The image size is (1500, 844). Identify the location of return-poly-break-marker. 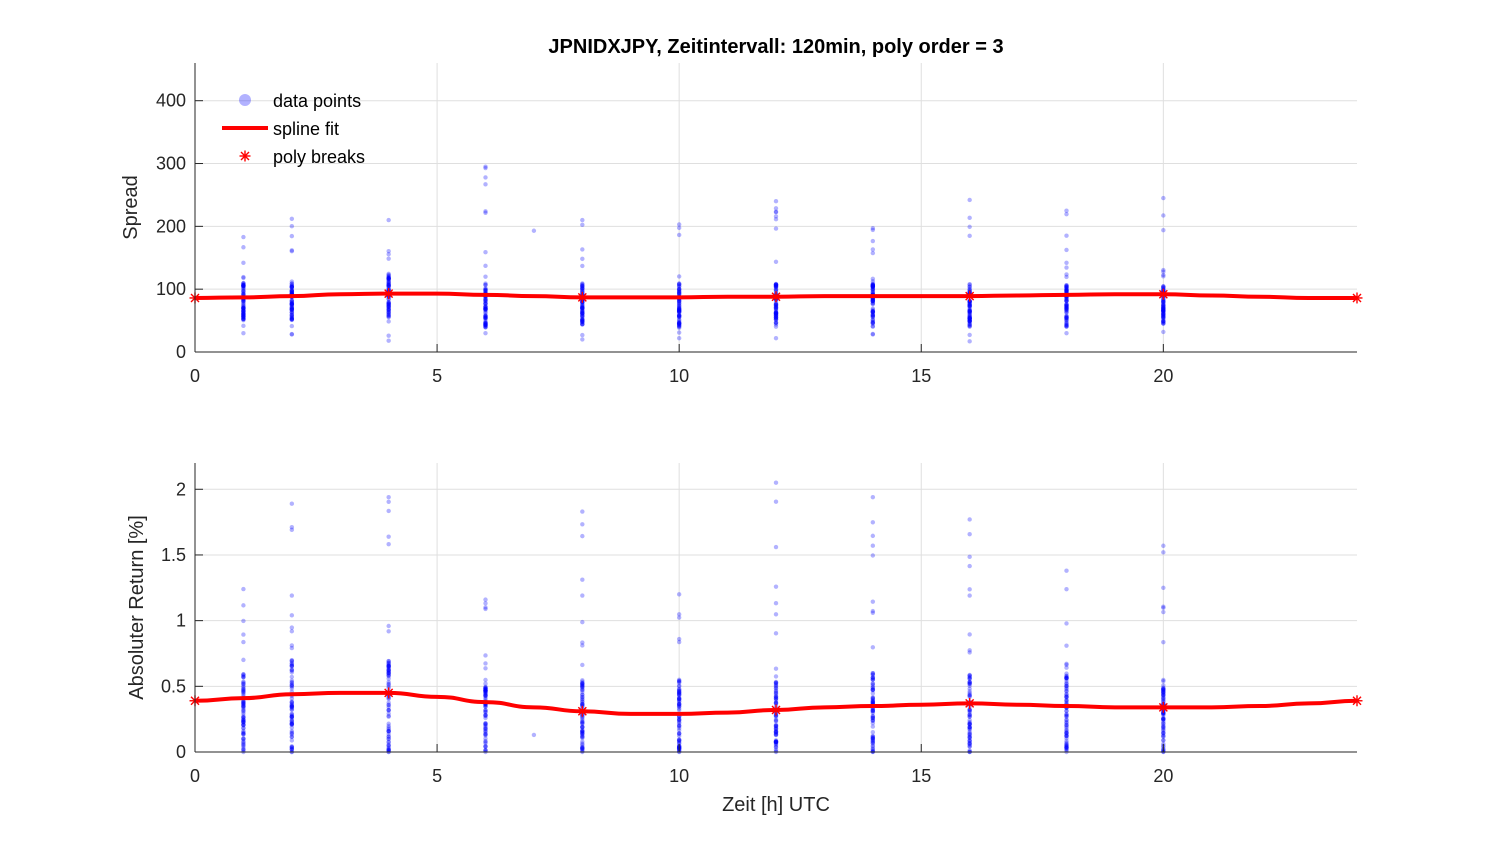
(1357, 701).